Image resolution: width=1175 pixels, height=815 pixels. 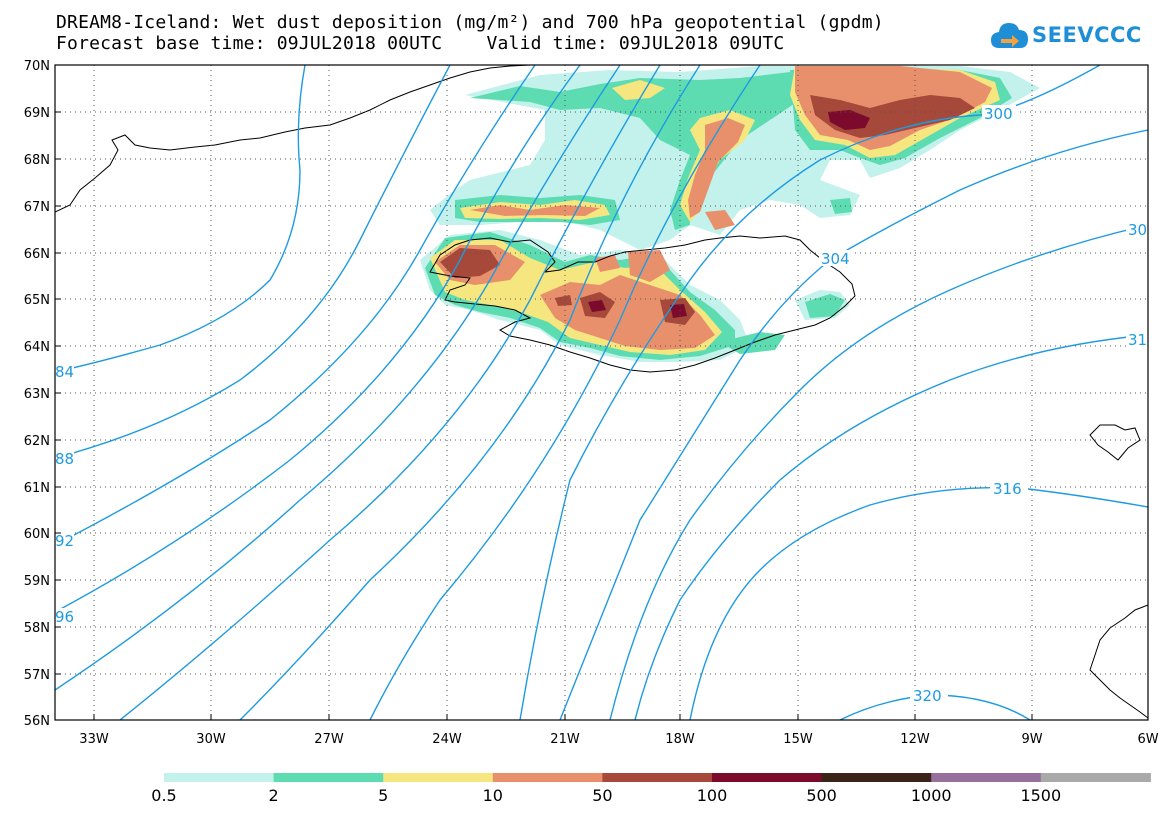 I want to click on lat-tick-label: 66N, so click(x=37, y=254).